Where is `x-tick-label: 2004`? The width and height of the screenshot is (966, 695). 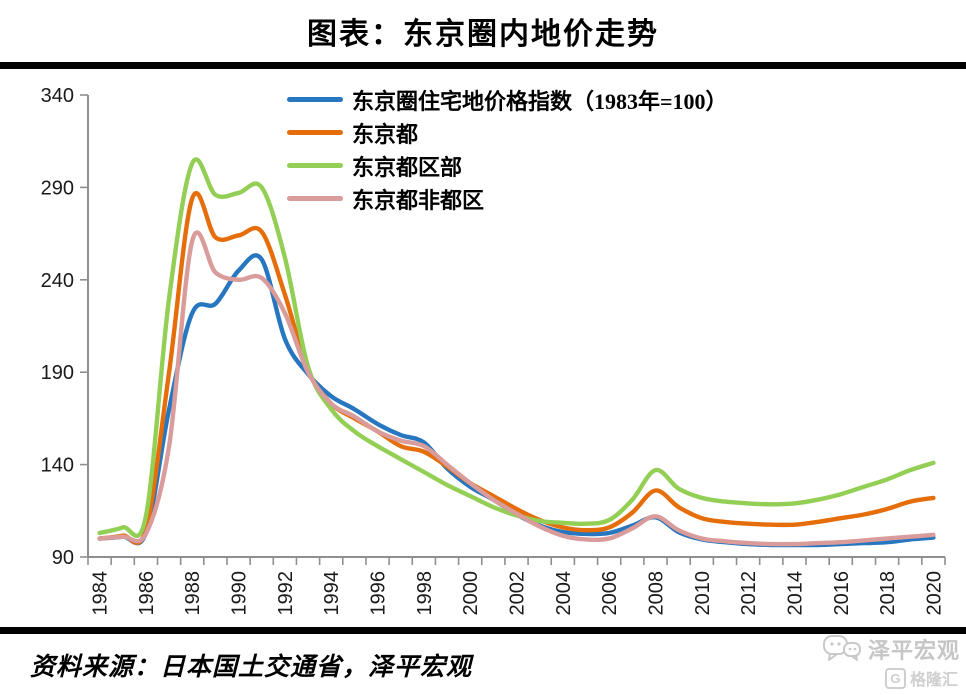 x-tick-label: 2004 is located at coordinates (564, 593).